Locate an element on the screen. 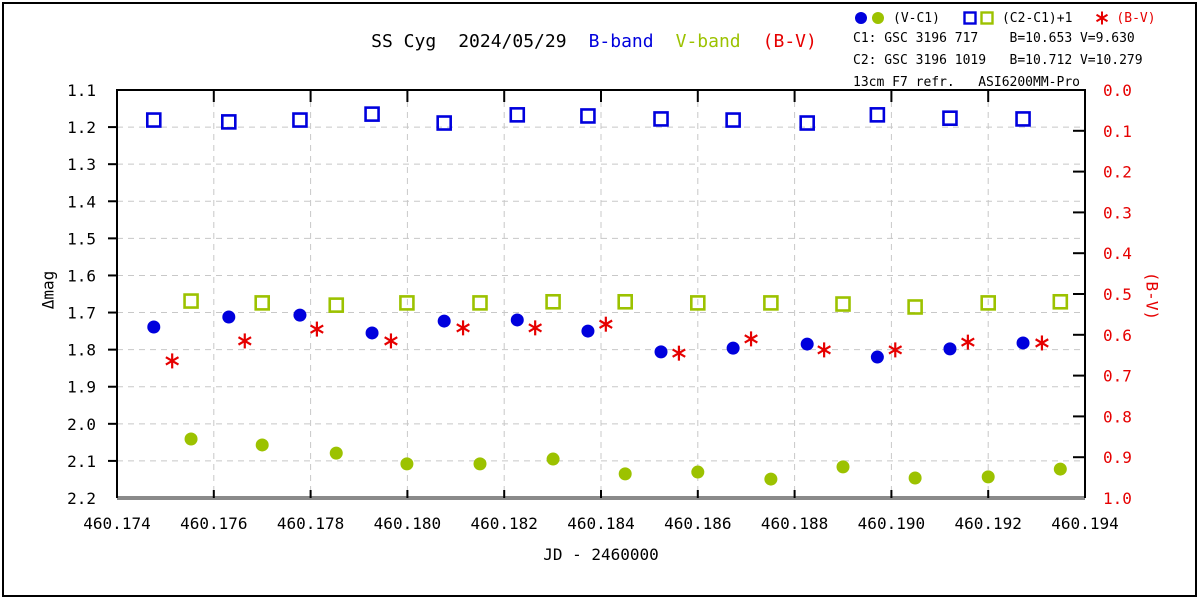  title-target-name: SS Cyg is located at coordinates (404, 41).